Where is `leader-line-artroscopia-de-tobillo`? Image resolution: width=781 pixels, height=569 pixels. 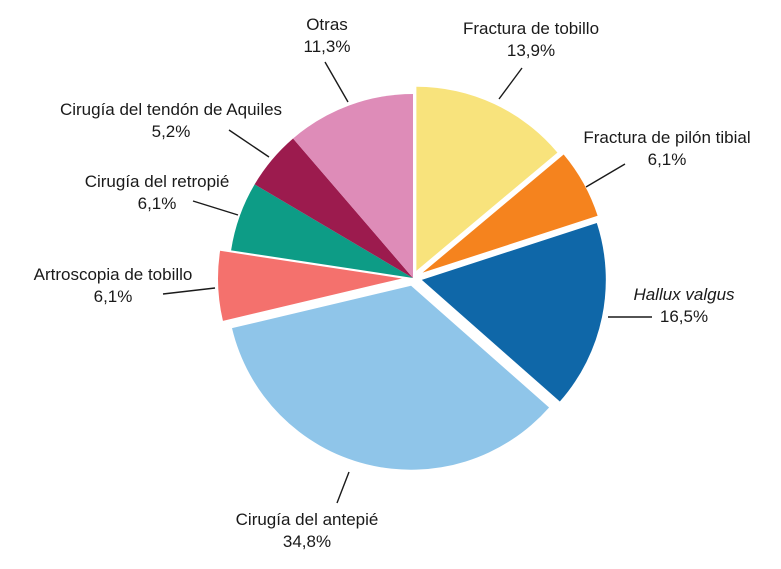
leader-line-artroscopia-de-tobillo is located at coordinates (189, 291).